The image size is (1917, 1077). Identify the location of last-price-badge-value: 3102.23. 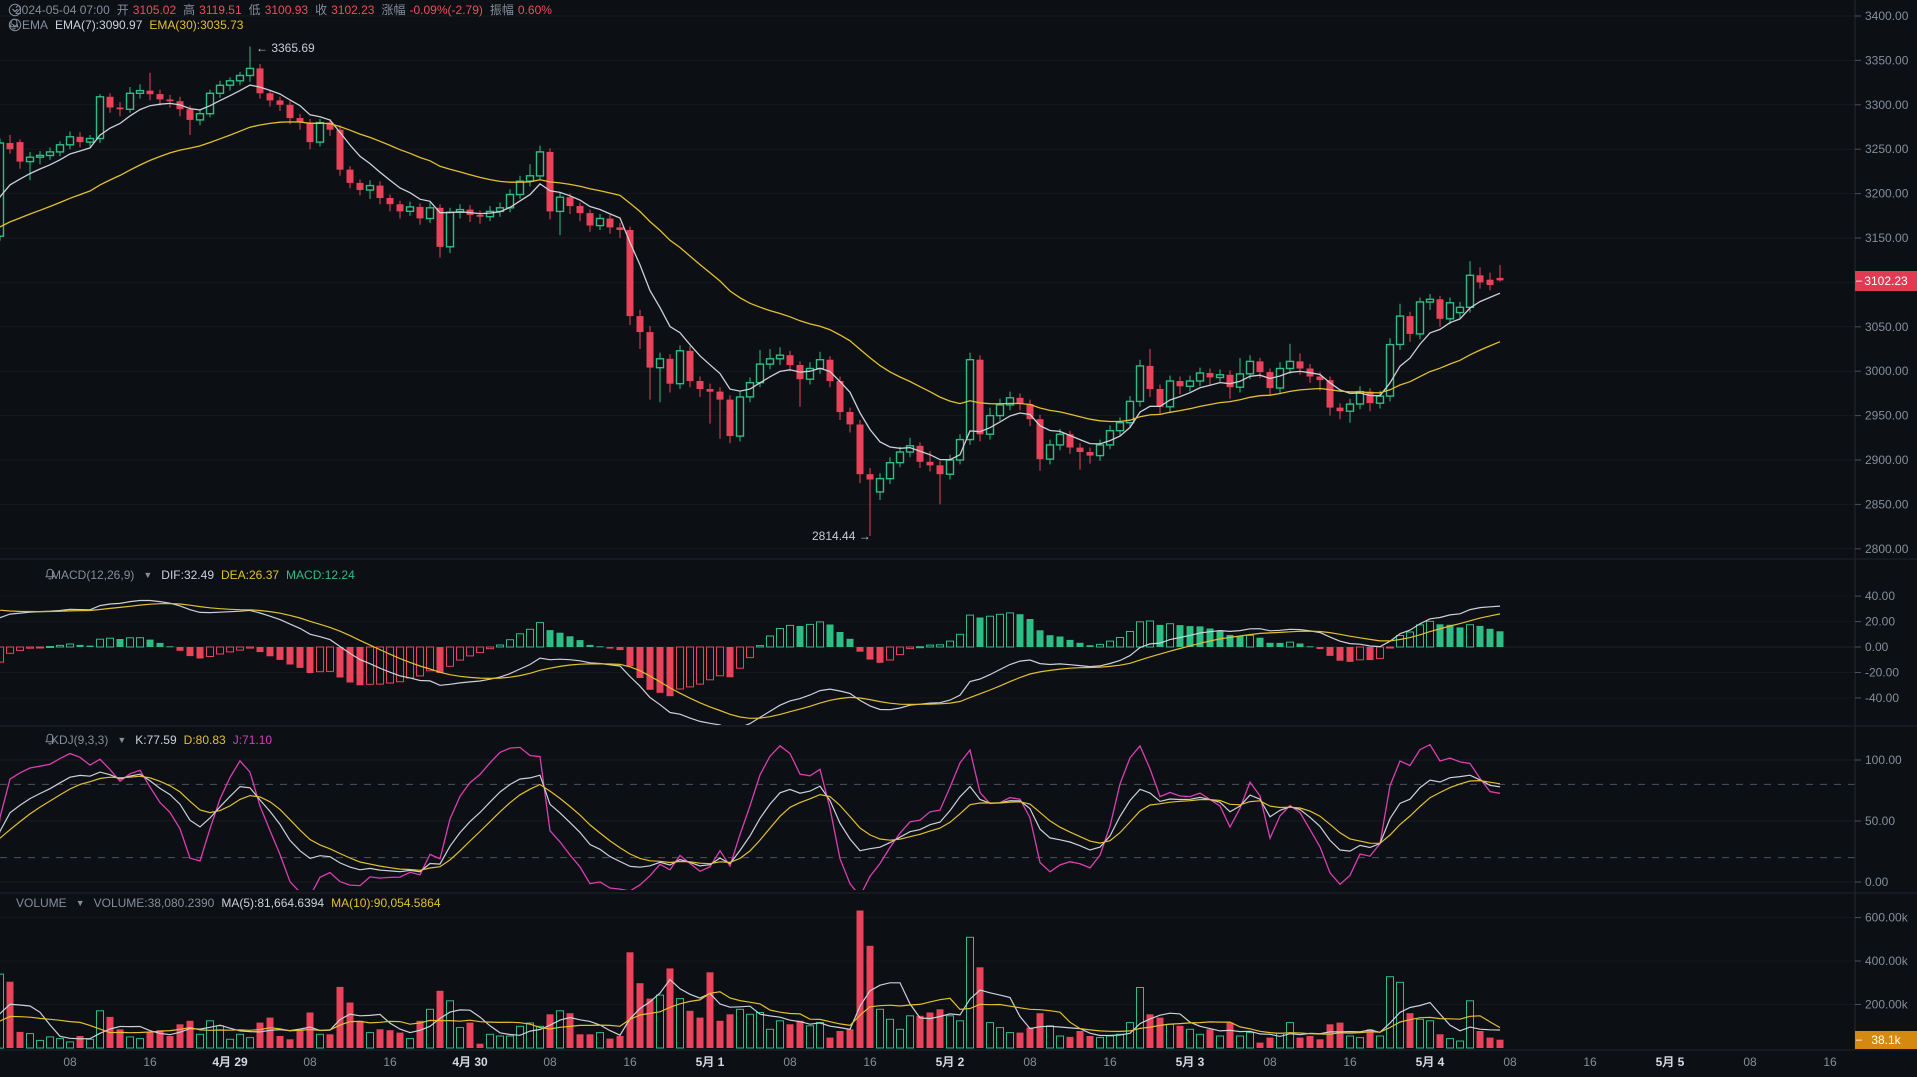
(1886, 281).